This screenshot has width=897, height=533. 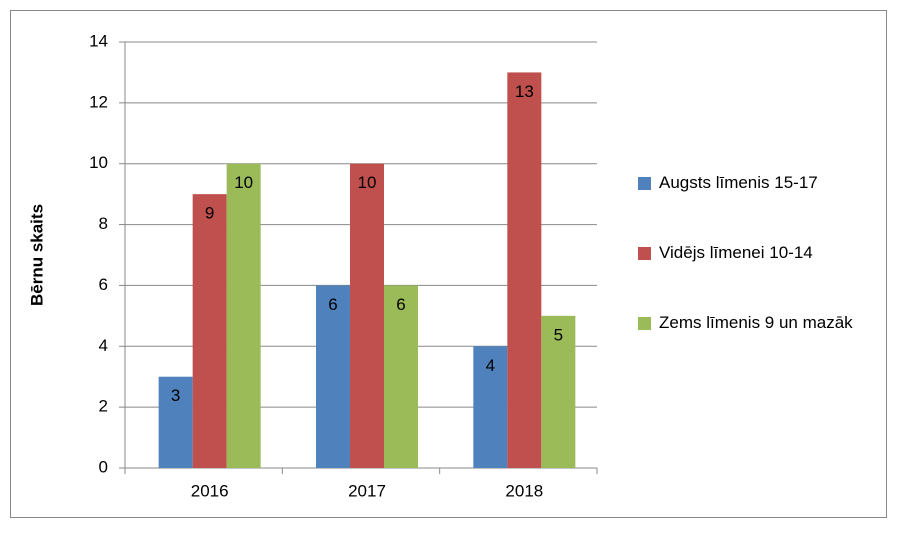 What do you see at coordinates (175, 395) in the screenshot?
I see `data-label: 3` at bounding box center [175, 395].